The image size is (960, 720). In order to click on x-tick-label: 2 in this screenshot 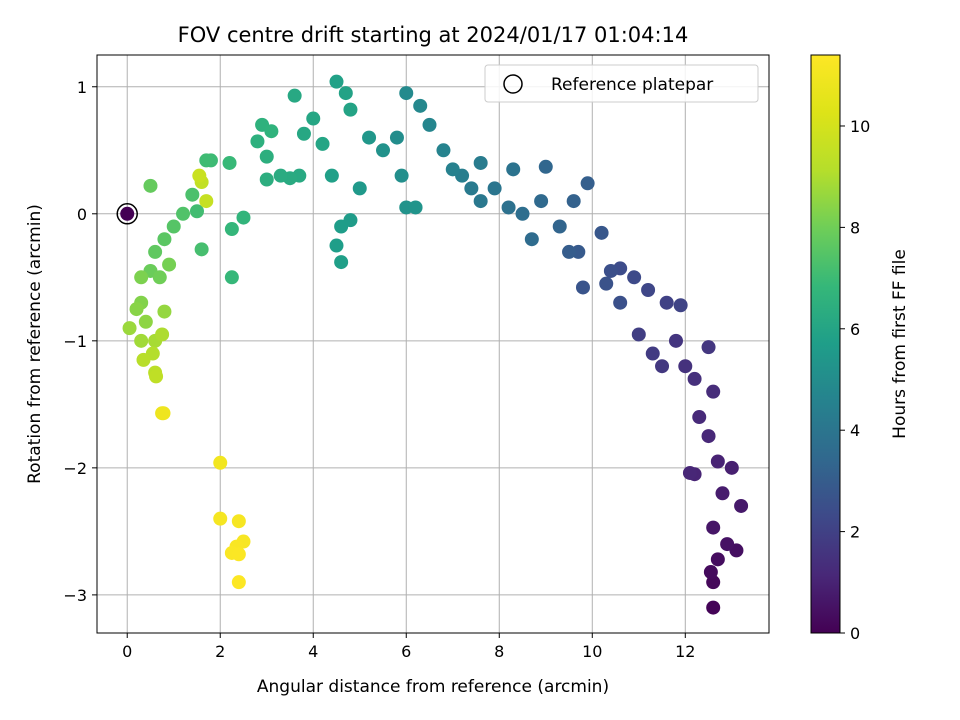, I will do `click(220, 651)`.